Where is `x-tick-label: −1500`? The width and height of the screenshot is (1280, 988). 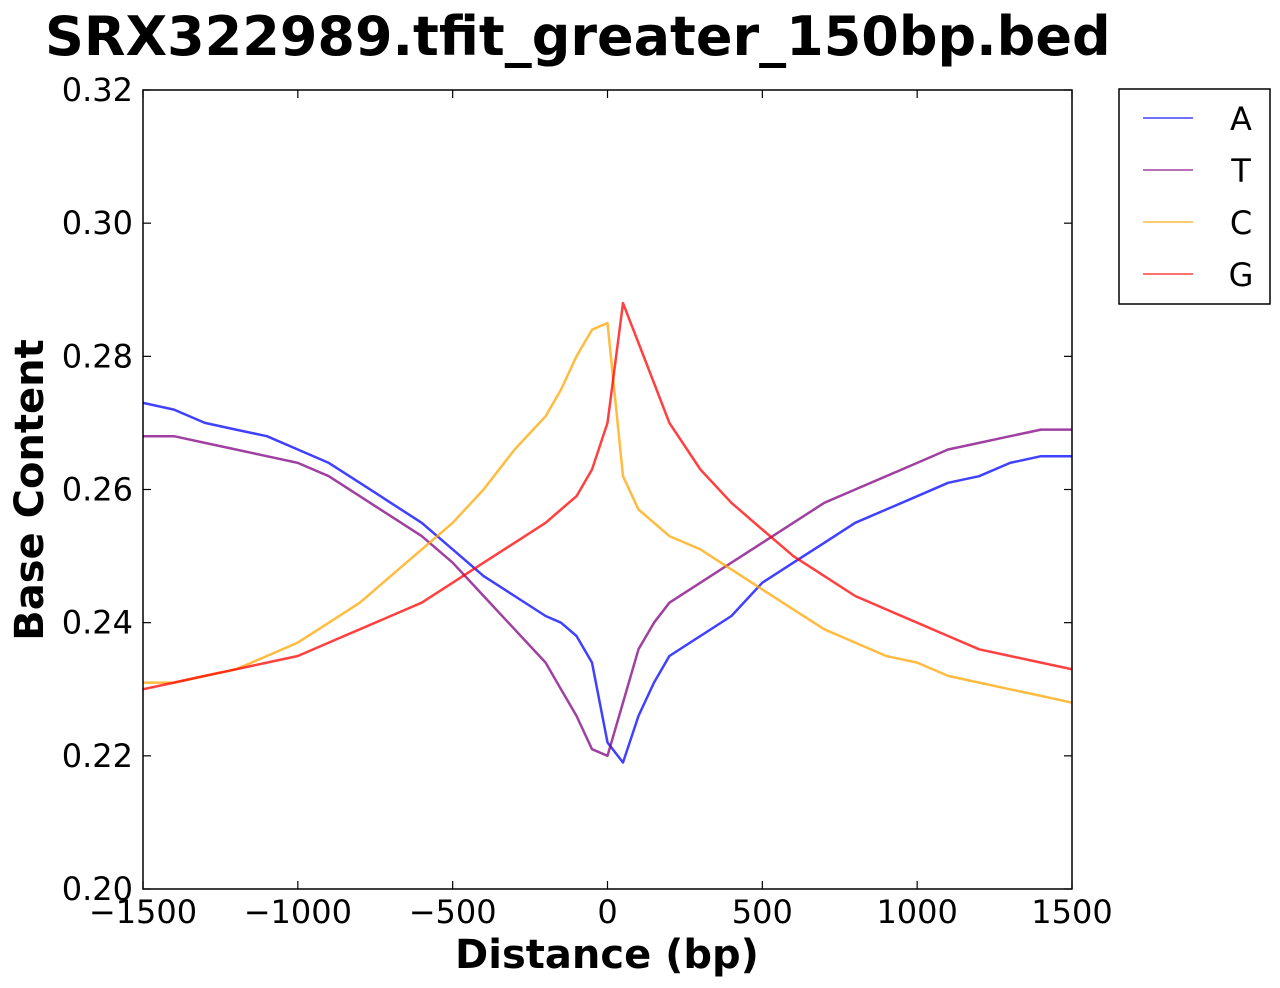
x-tick-label: −1500 is located at coordinates (143, 912).